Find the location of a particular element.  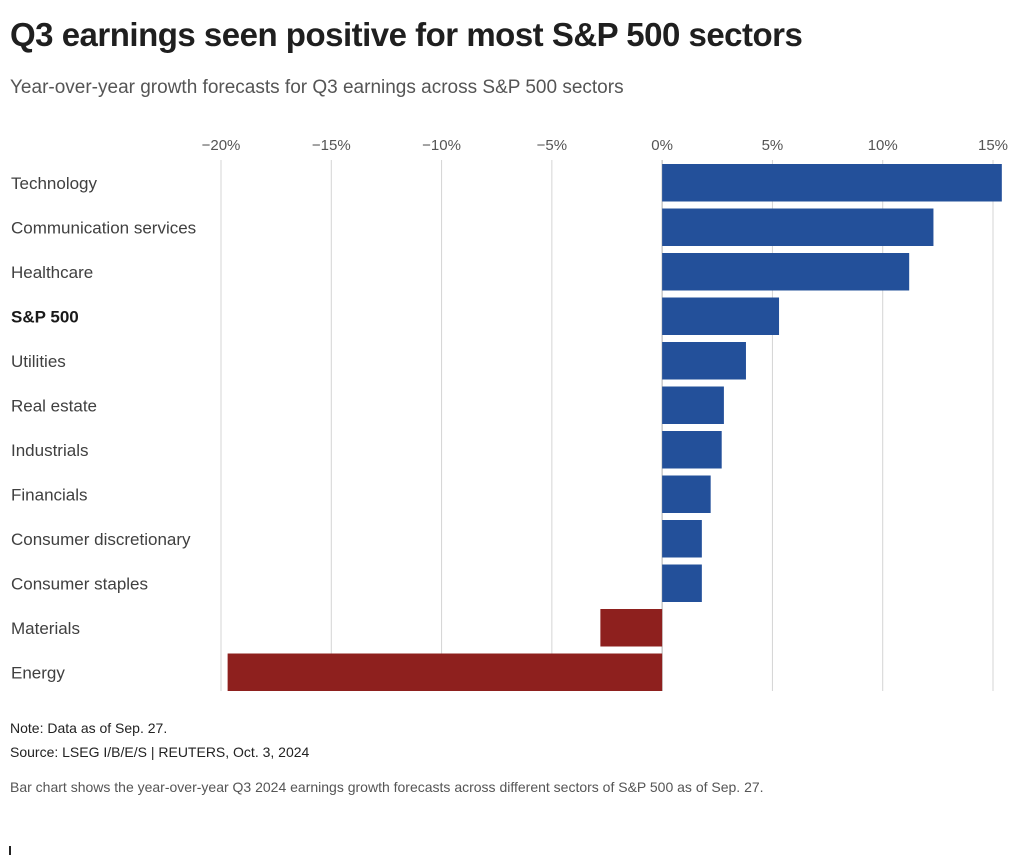

x-tick-label: 5% is located at coordinates (773, 145).